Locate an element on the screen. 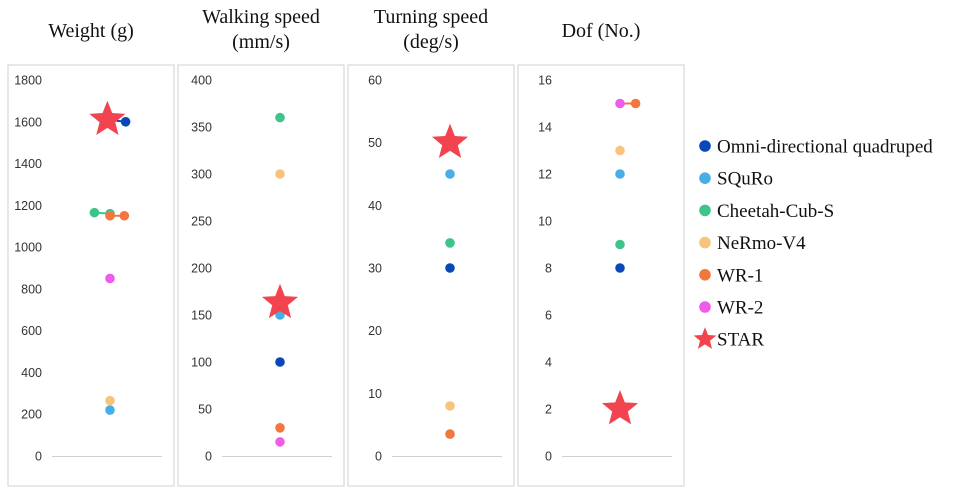 The image size is (966, 495). legend-item-omni-directional-quadruped: Omni-directional quadruped is located at coordinates (816, 147).